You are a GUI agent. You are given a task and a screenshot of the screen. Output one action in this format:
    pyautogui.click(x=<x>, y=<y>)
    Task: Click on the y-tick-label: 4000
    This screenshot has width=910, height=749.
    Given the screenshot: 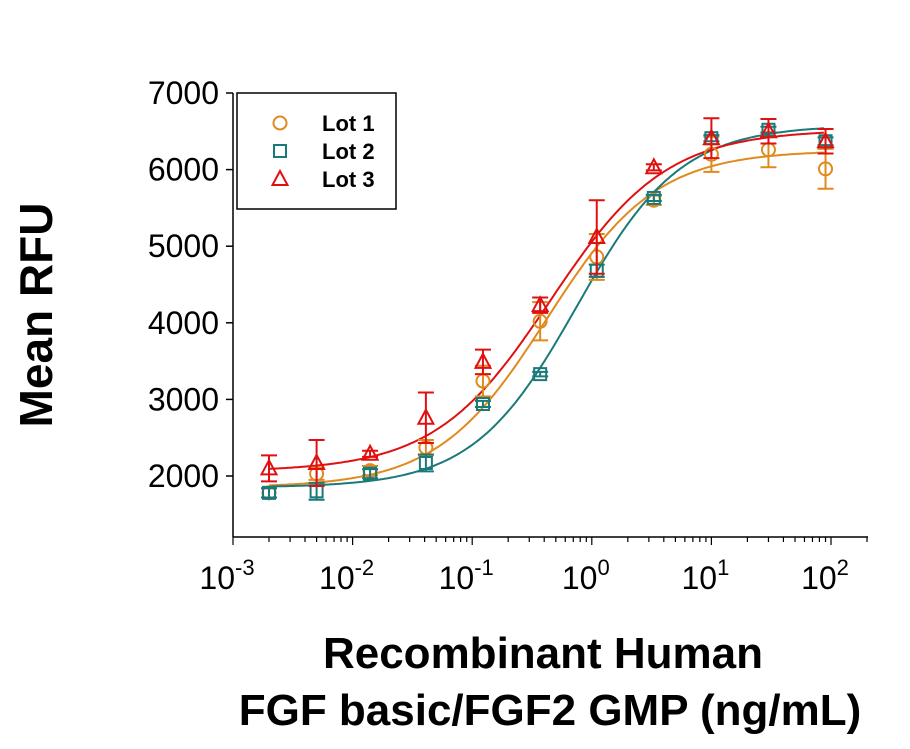 What is the action you would take?
    pyautogui.click(x=183, y=323)
    